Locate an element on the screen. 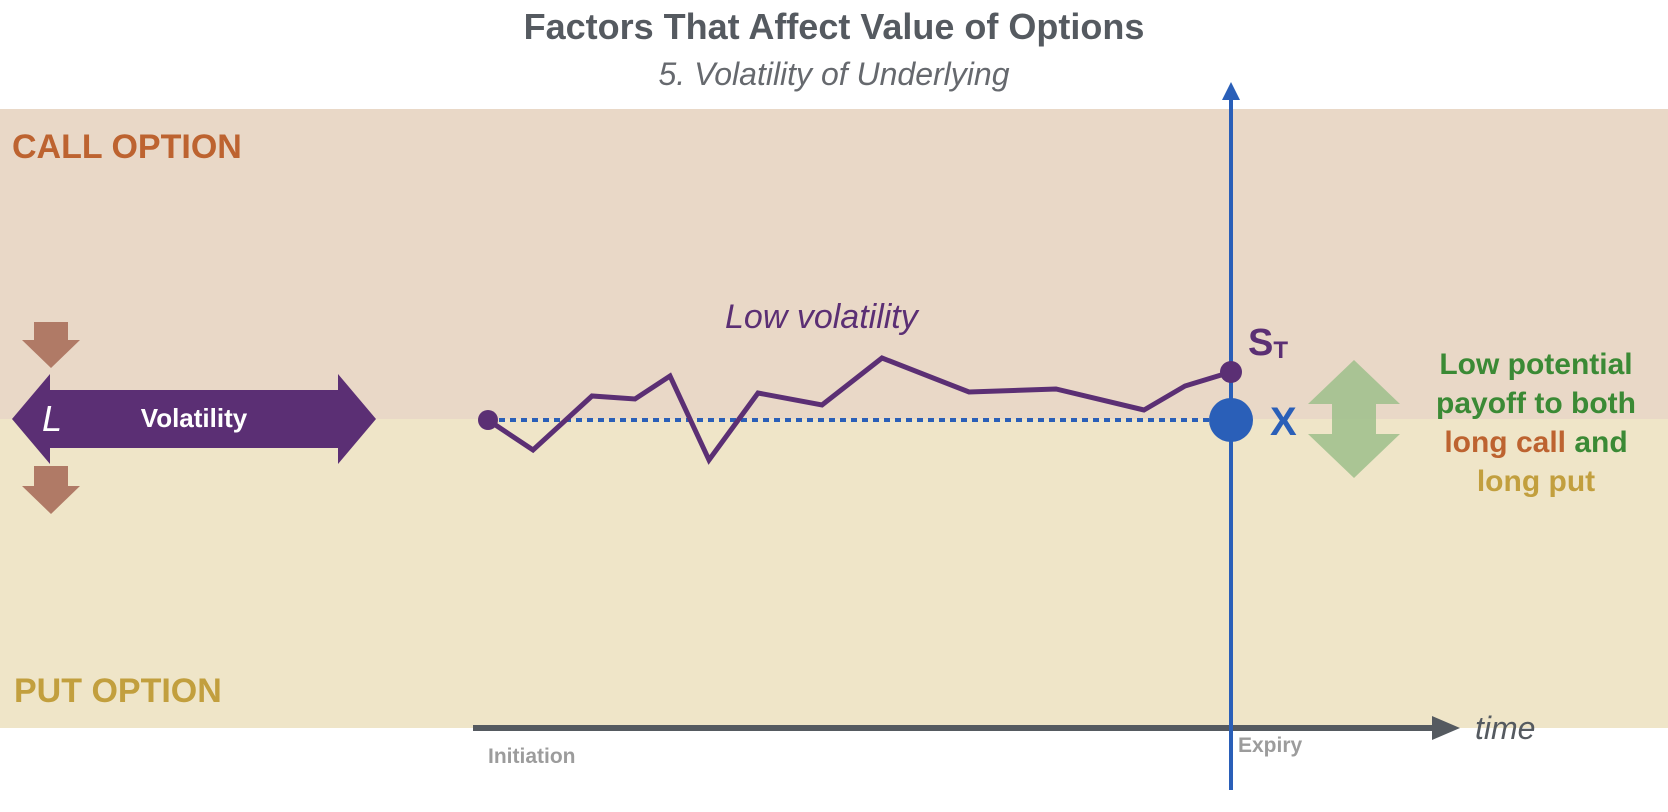 This screenshot has height=812, width=1668. volatility-double-arrow-icon is located at coordinates (194, 419).